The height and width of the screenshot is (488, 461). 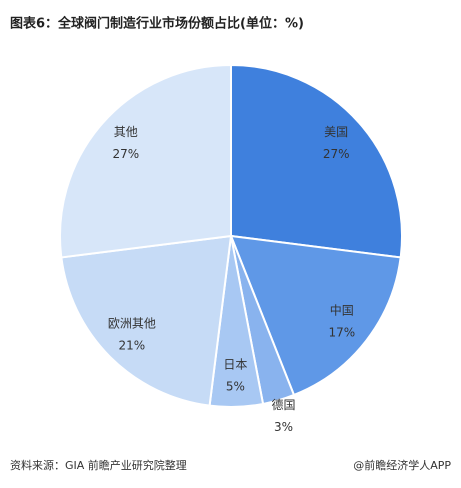 I want to click on slice-label: 日本, so click(x=235, y=365).